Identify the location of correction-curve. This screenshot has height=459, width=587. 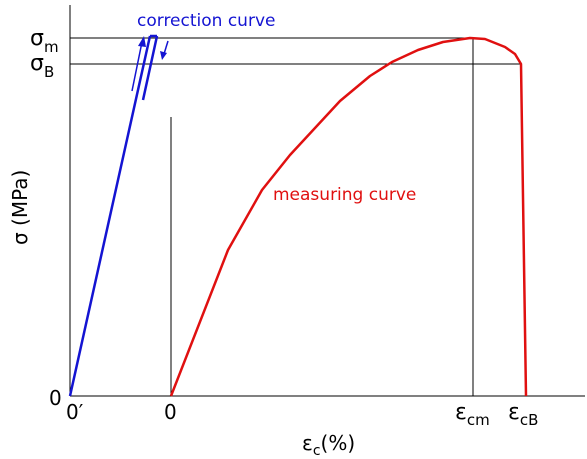
(113, 215).